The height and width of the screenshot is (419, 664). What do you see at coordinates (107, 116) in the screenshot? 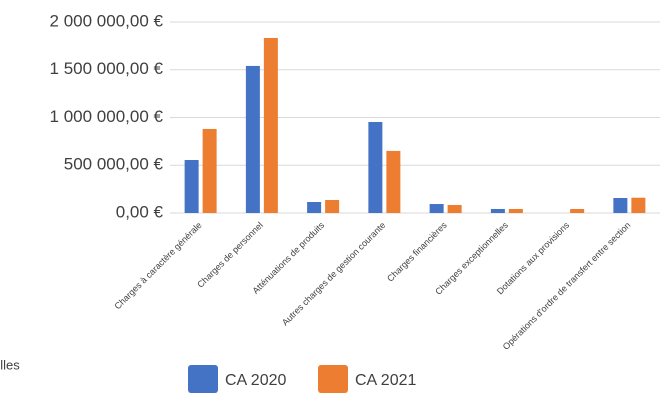
I see `y-tick-label: 1 000 000,00 €` at bounding box center [107, 116].